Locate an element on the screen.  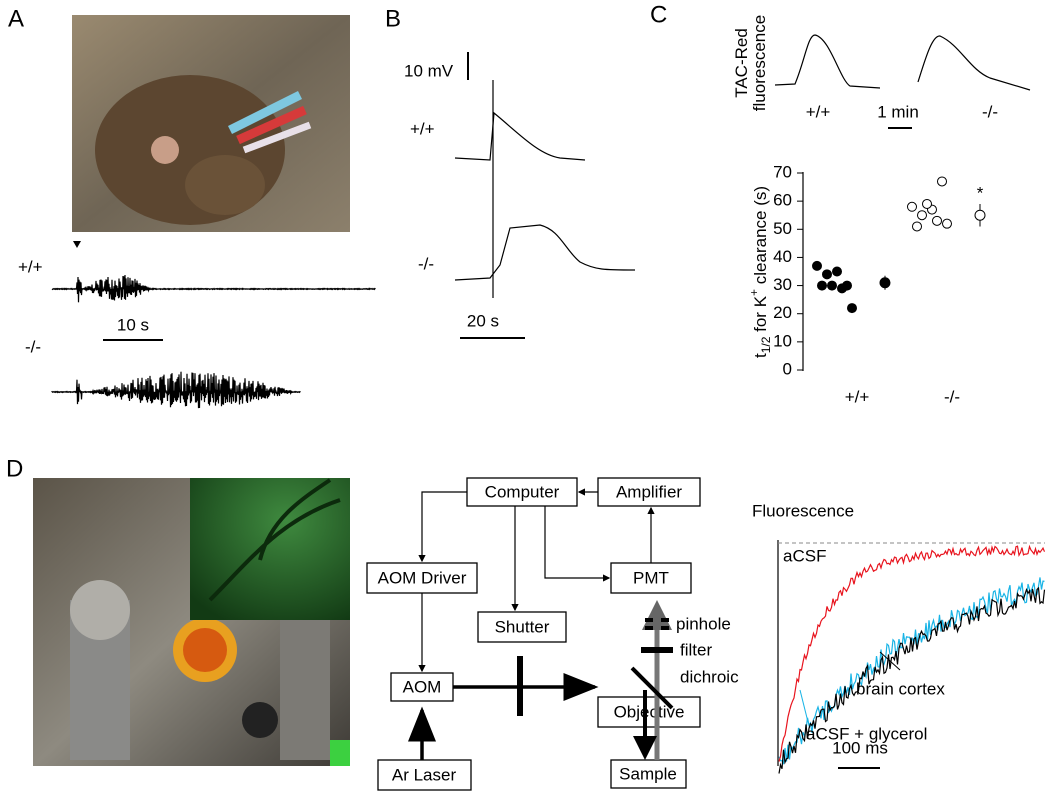
node-label: Amplifier is located at coordinates (649, 491).